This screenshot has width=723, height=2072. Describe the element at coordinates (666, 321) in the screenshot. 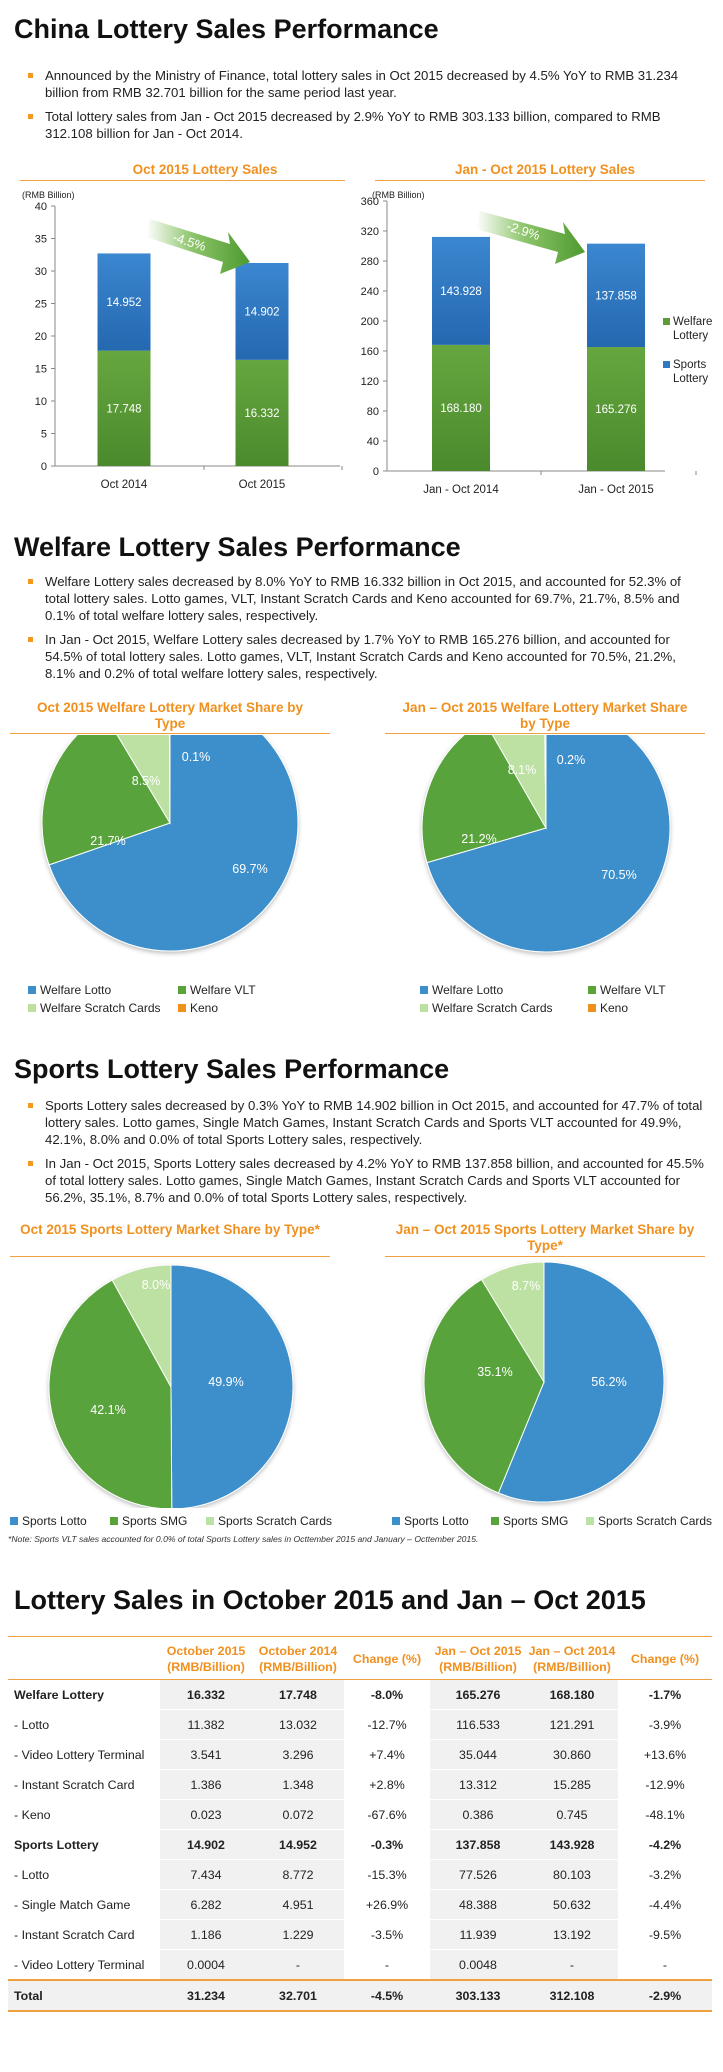

I see `legend-swatch-welfare` at that location.